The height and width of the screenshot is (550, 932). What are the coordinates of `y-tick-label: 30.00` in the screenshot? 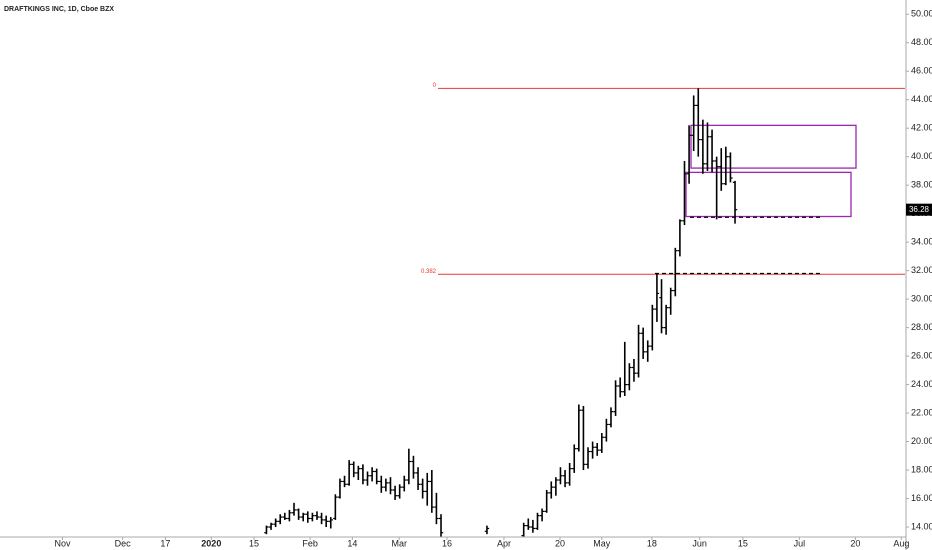 It's located at (921, 298).